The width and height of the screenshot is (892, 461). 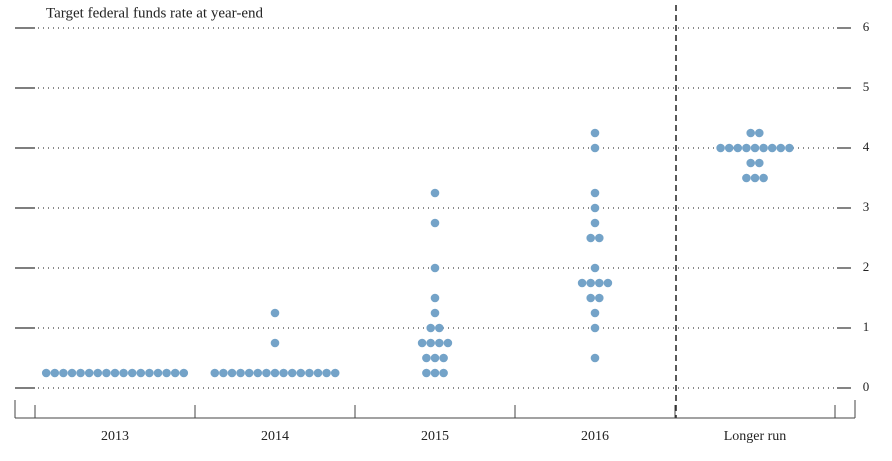 What do you see at coordinates (155, 13) in the screenshot?
I see `chart-title: Target federal funds rate at year-end` at bounding box center [155, 13].